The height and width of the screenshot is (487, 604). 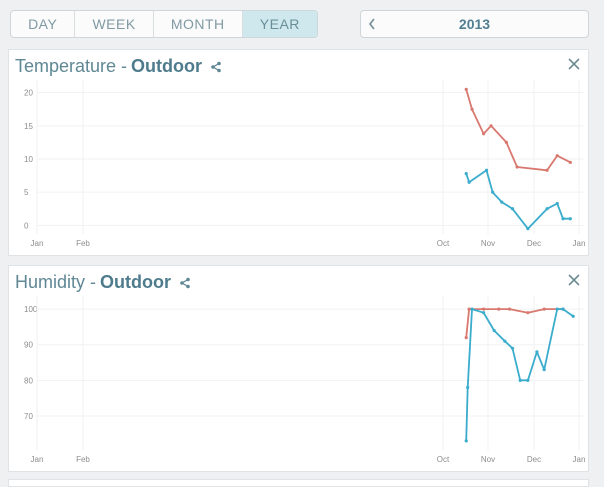 I want to click on year-navigator: 2013, so click(x=474, y=24).